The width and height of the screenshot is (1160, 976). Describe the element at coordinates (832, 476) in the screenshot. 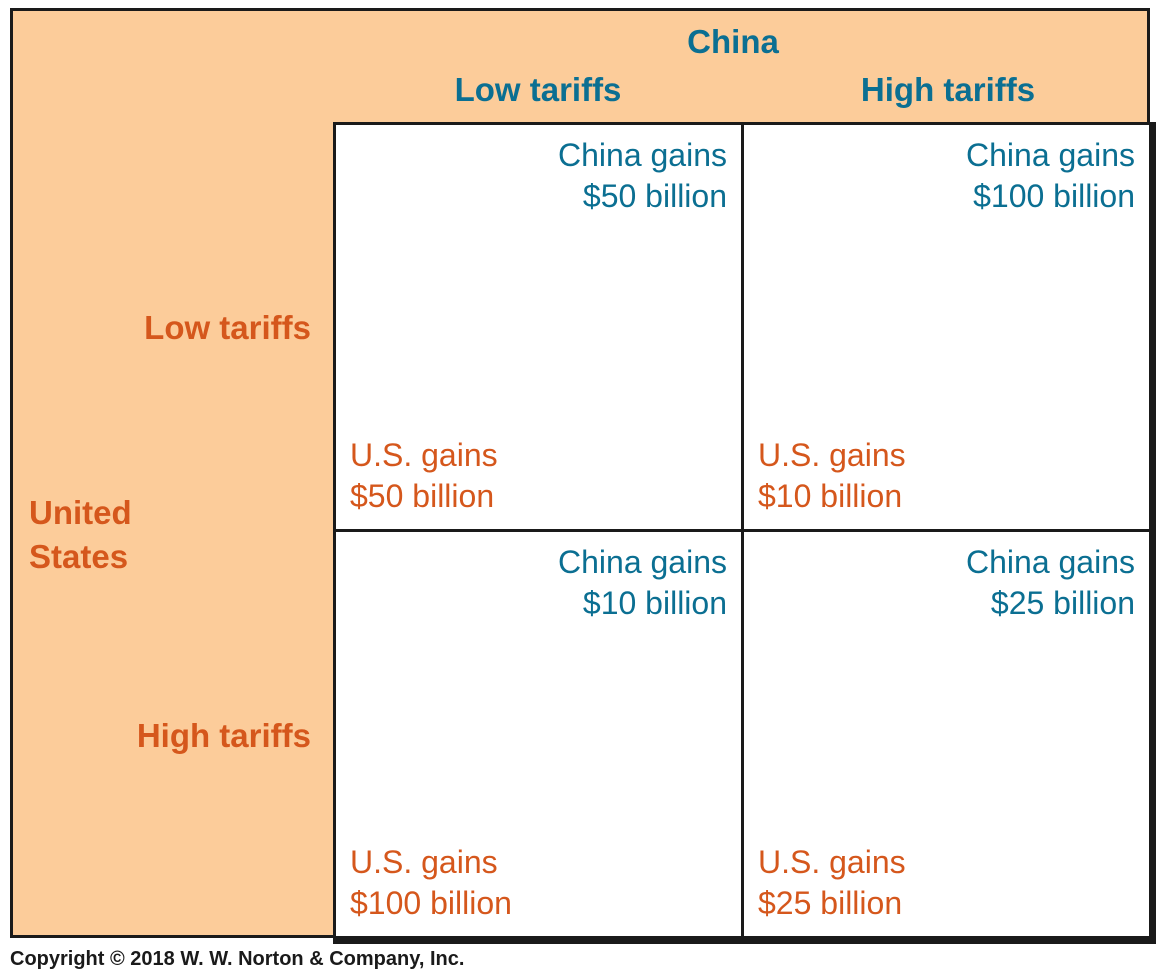

I see `us-payoff: U.S. gains $10 billion` at that location.